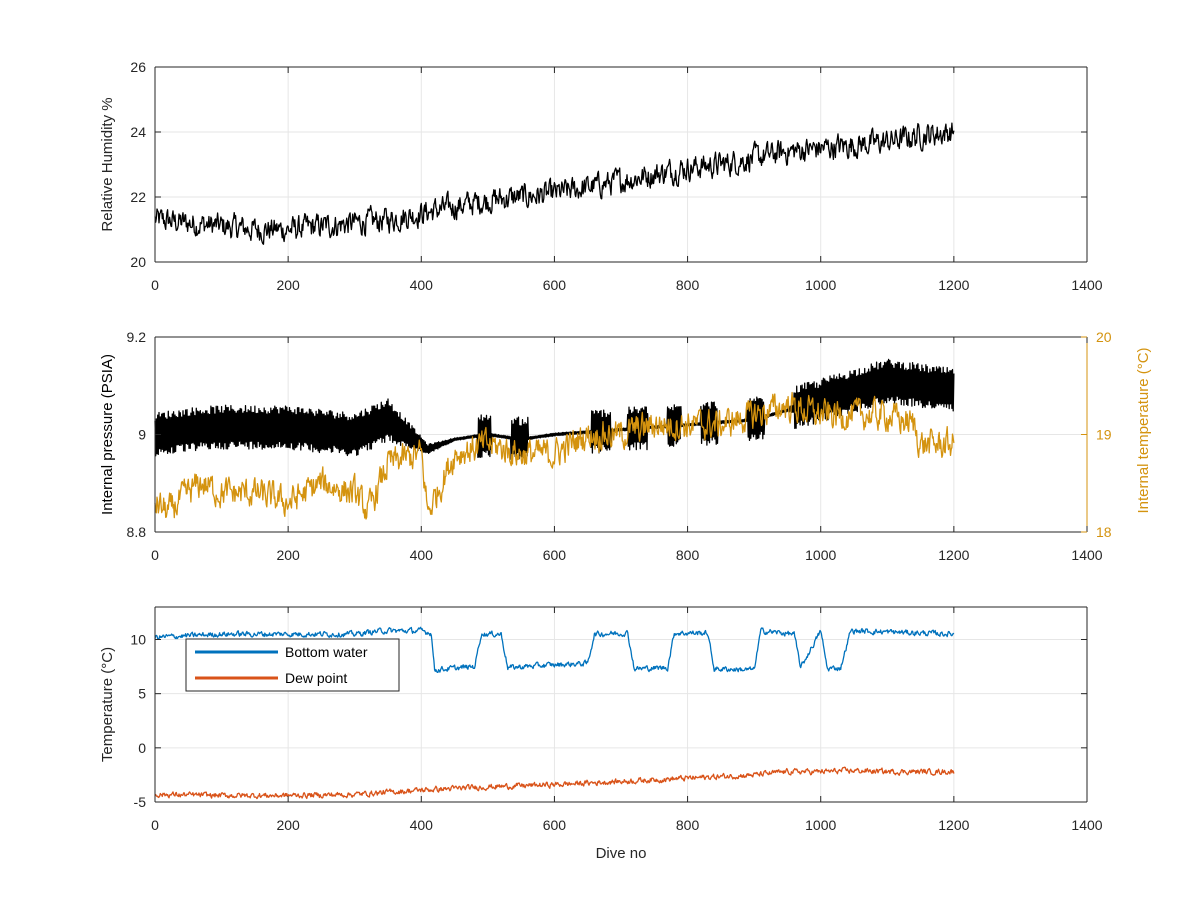 Image resolution: width=1200 pixels, height=900 pixels. What do you see at coordinates (107, 164) in the screenshot?
I see `y-axis-label: Relative Humidity %` at bounding box center [107, 164].